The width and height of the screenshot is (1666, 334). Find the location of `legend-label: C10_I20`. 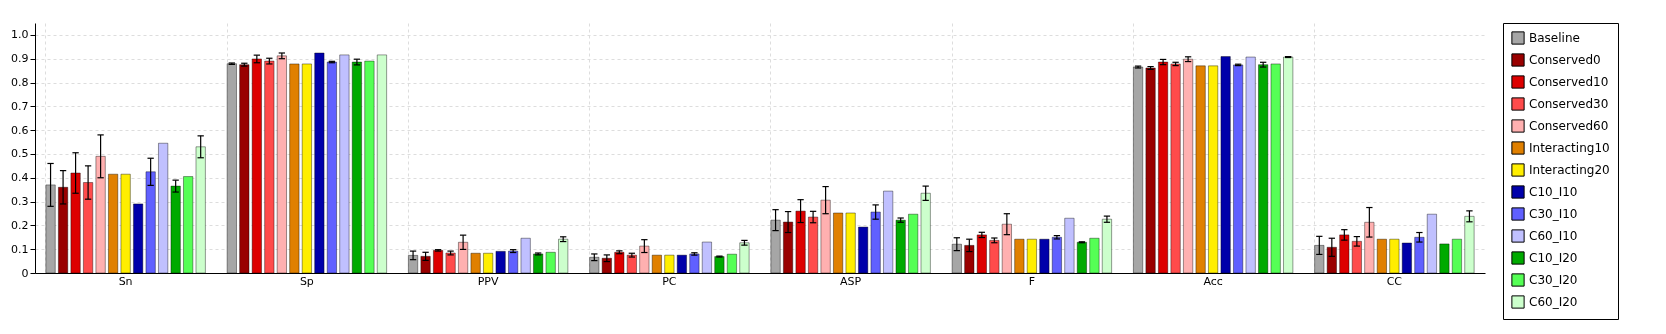

legend-label: C10_I20 is located at coordinates (1553, 258).